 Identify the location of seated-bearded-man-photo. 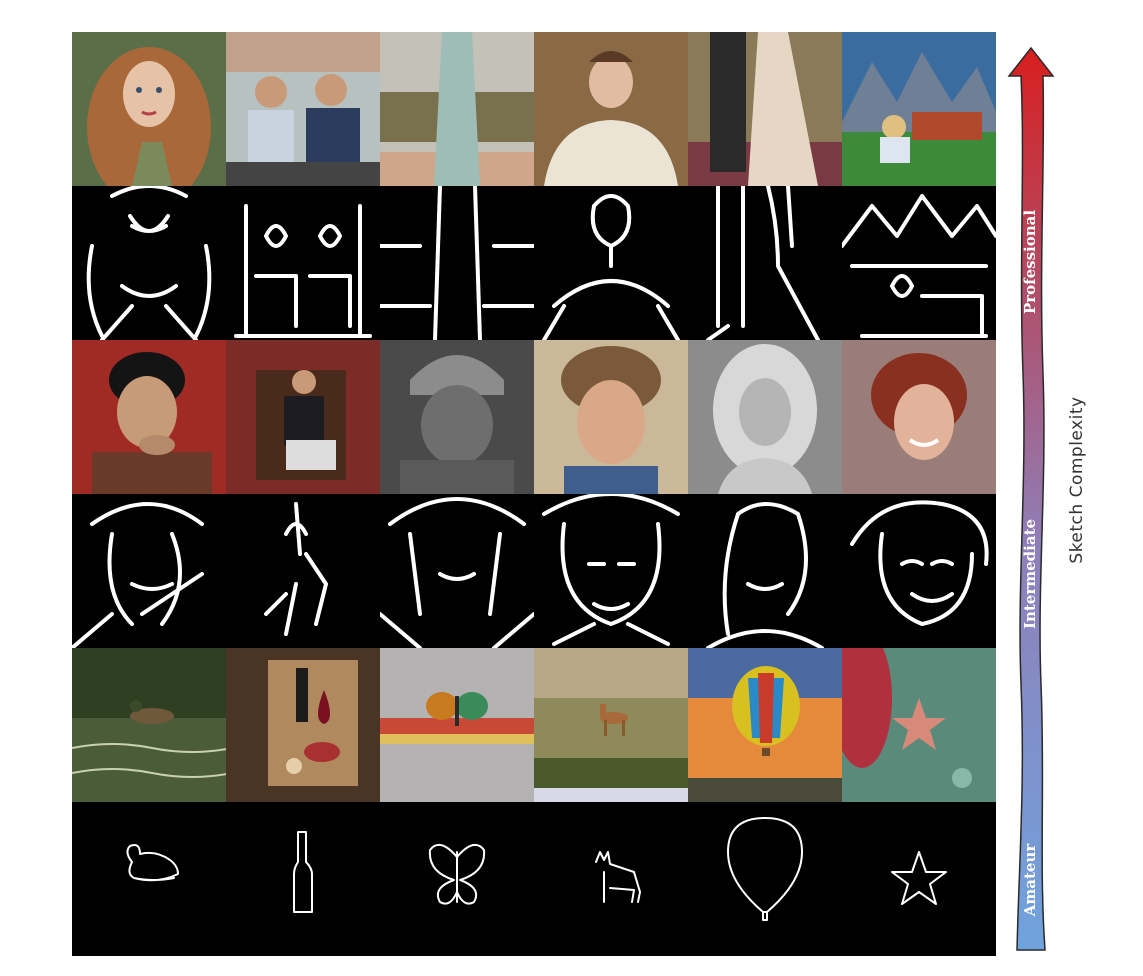
(303, 417).